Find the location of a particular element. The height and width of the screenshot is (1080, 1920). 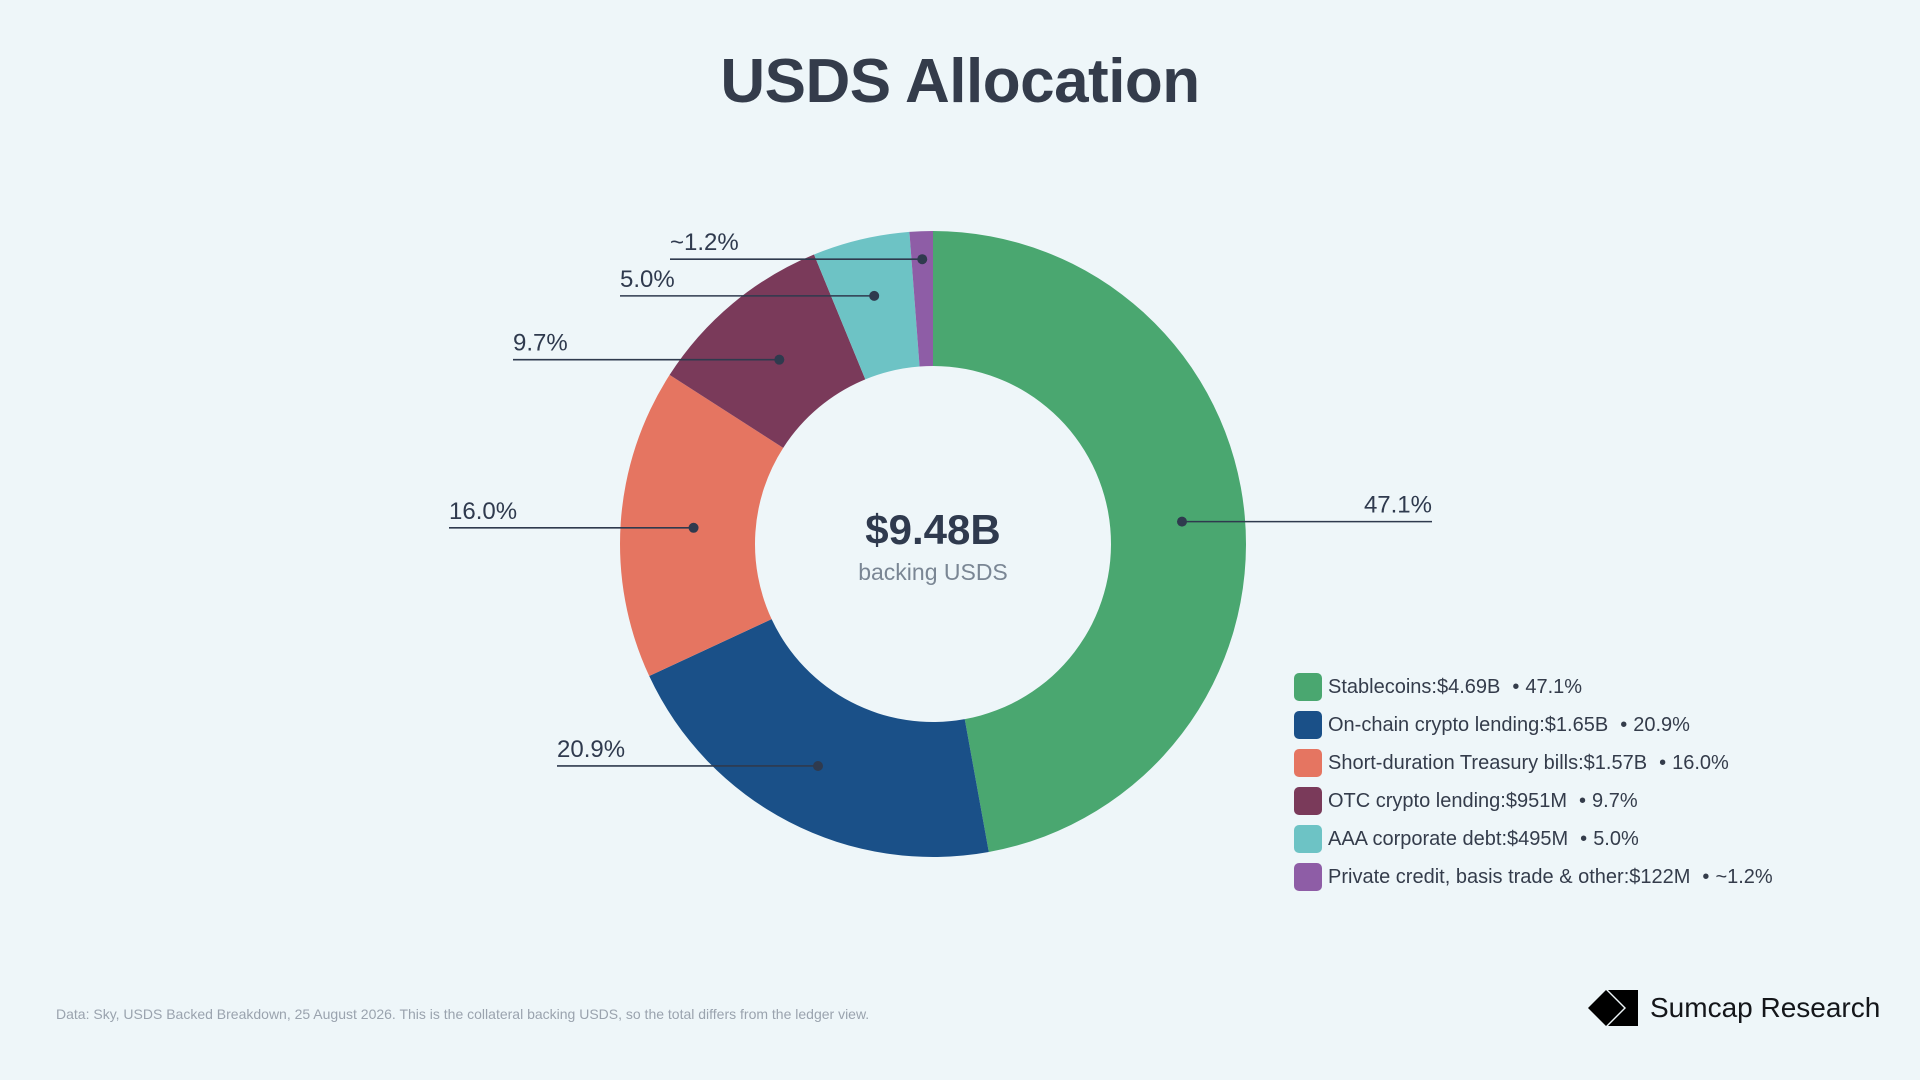

legend-percent: ~1.2% is located at coordinates (1744, 876).